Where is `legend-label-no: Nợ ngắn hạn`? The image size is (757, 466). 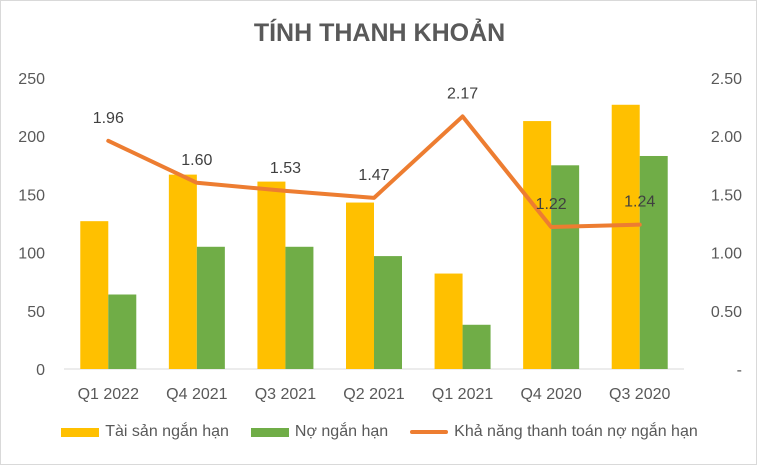 legend-label-no: Nợ ngắn hạn is located at coordinates (341, 431).